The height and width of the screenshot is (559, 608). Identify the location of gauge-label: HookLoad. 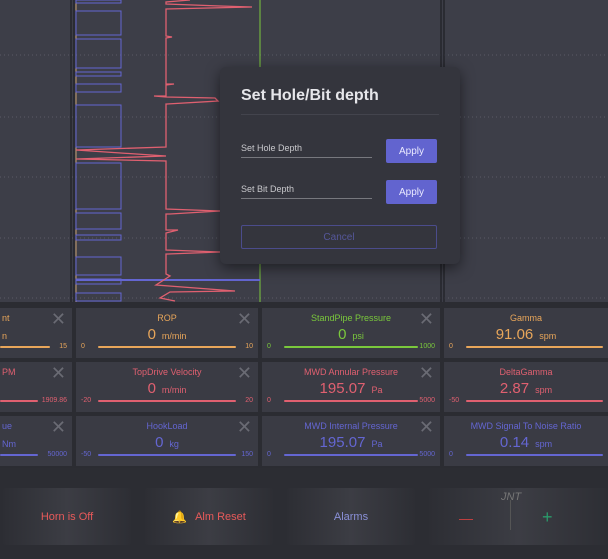
(167, 426).